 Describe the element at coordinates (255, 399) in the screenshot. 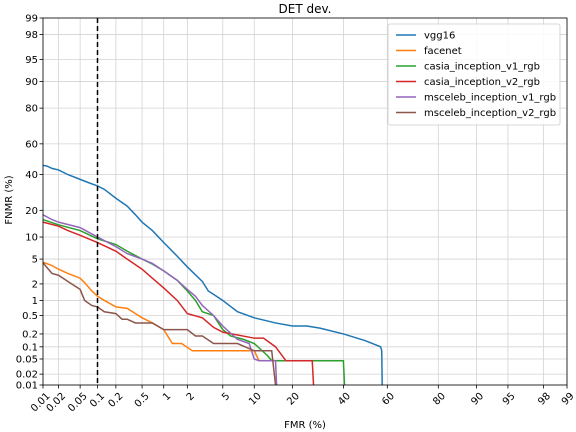

I see `x-tick-label: 10` at that location.